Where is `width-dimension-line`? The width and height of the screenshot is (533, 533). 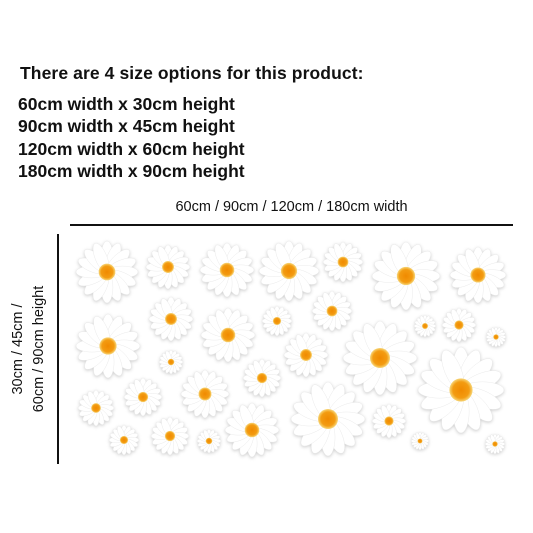
width-dimension-line is located at coordinates (291, 225).